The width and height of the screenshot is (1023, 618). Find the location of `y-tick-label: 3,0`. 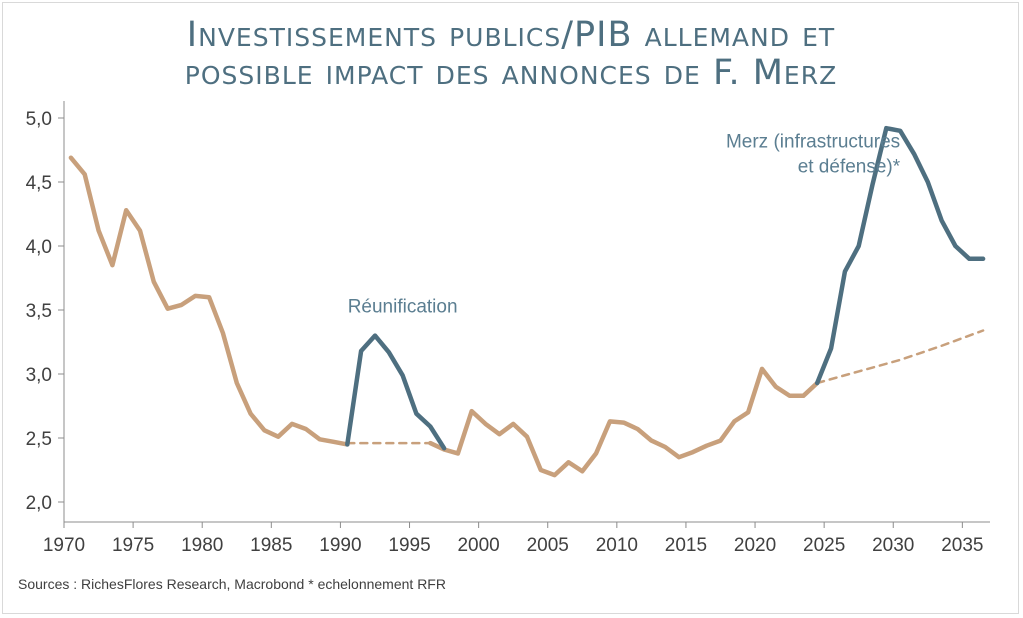

y-tick-label: 3,0 is located at coordinates (39, 375).